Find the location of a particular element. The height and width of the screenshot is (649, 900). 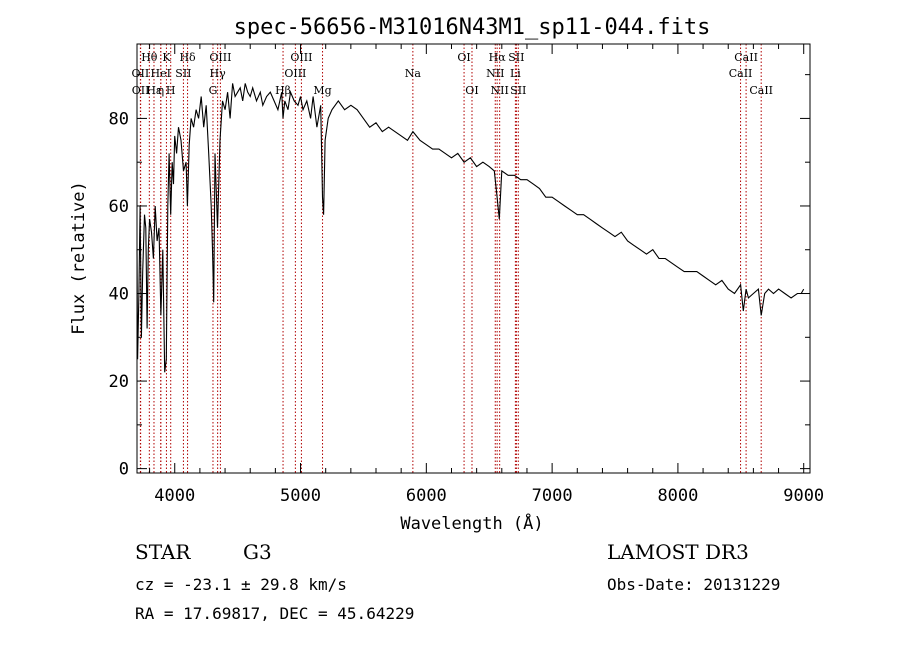

coords-text: RA = 17.69817, DEC = 45.64229 is located at coordinates (275, 613).